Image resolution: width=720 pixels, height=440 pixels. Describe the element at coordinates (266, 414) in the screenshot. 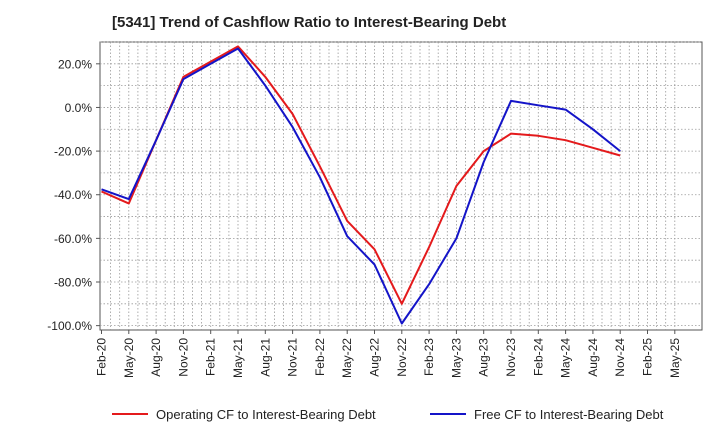

I see `legend-label-operating-cf: Operating CF to Interest-Bearing Debt` at that location.